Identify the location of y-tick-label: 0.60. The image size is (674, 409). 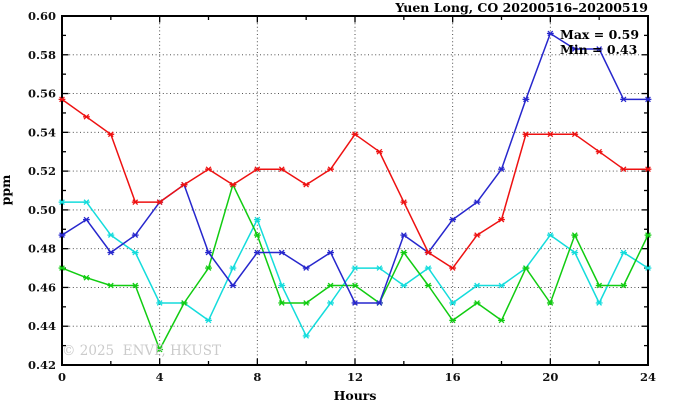
(42, 16).